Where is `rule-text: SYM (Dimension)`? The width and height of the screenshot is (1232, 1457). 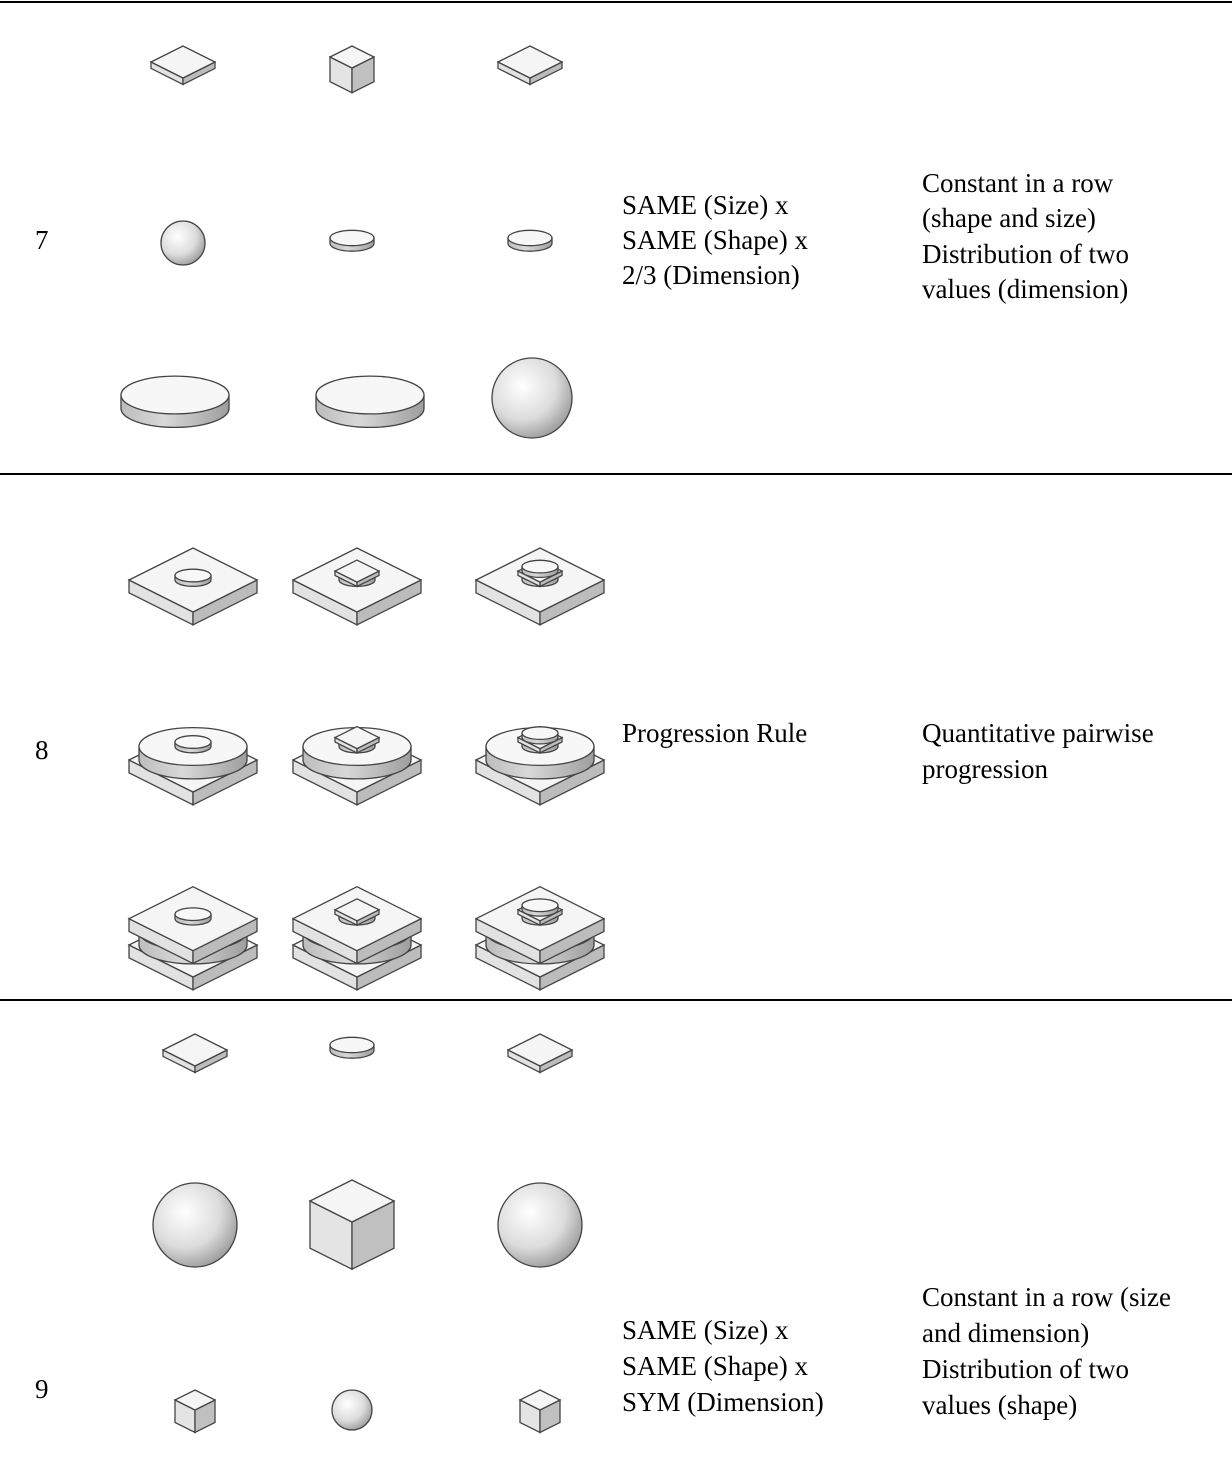 rule-text: SYM (Dimension) is located at coordinates (723, 1402).